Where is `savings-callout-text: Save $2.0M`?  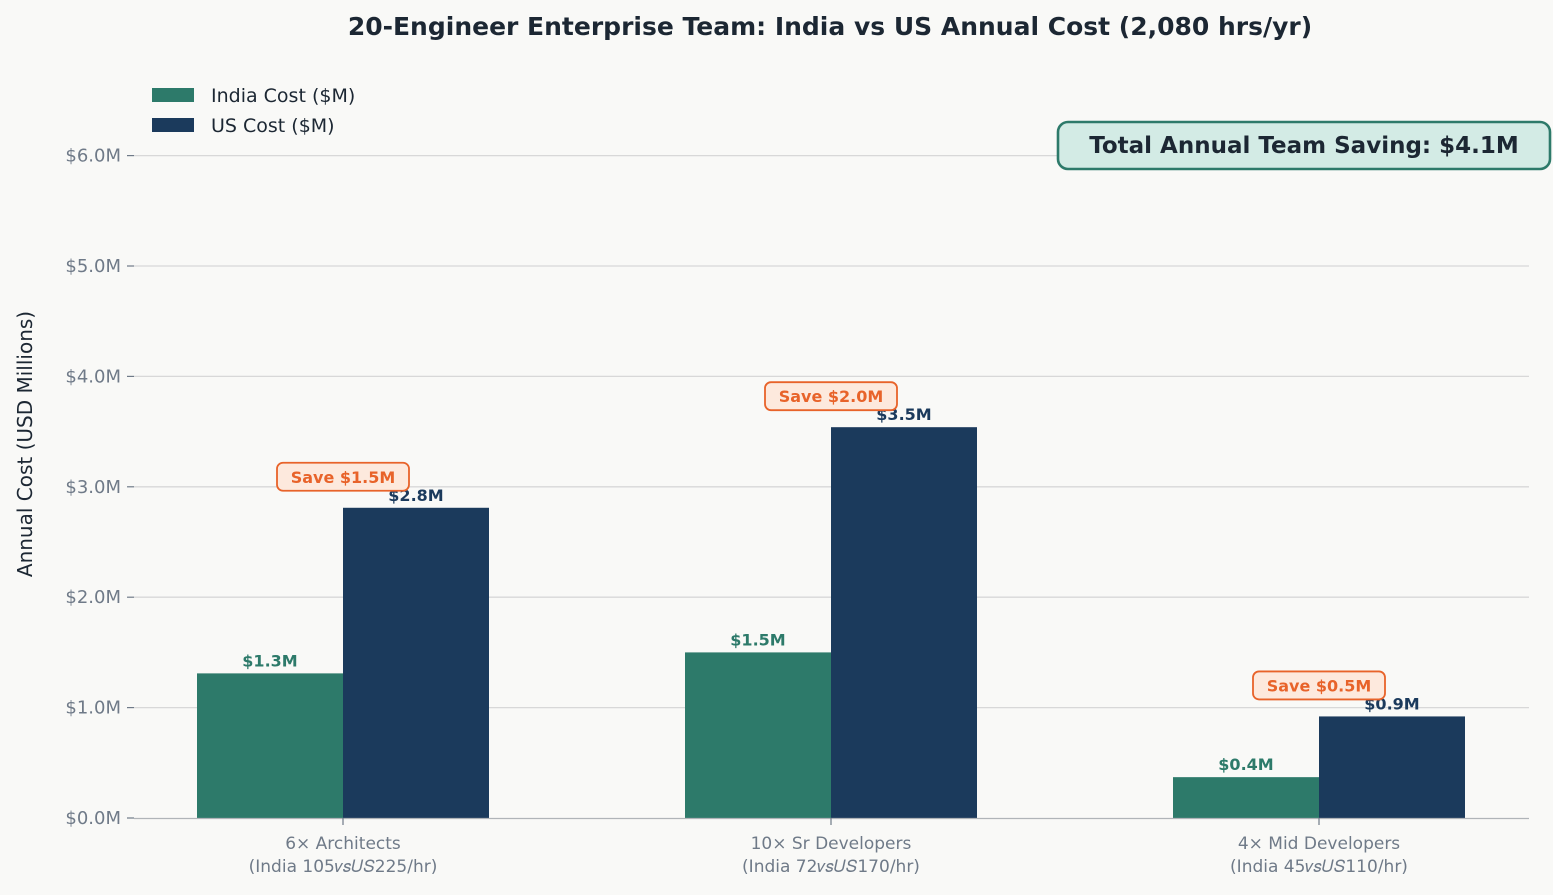
savings-callout-text: Save $2.0M is located at coordinates (831, 396).